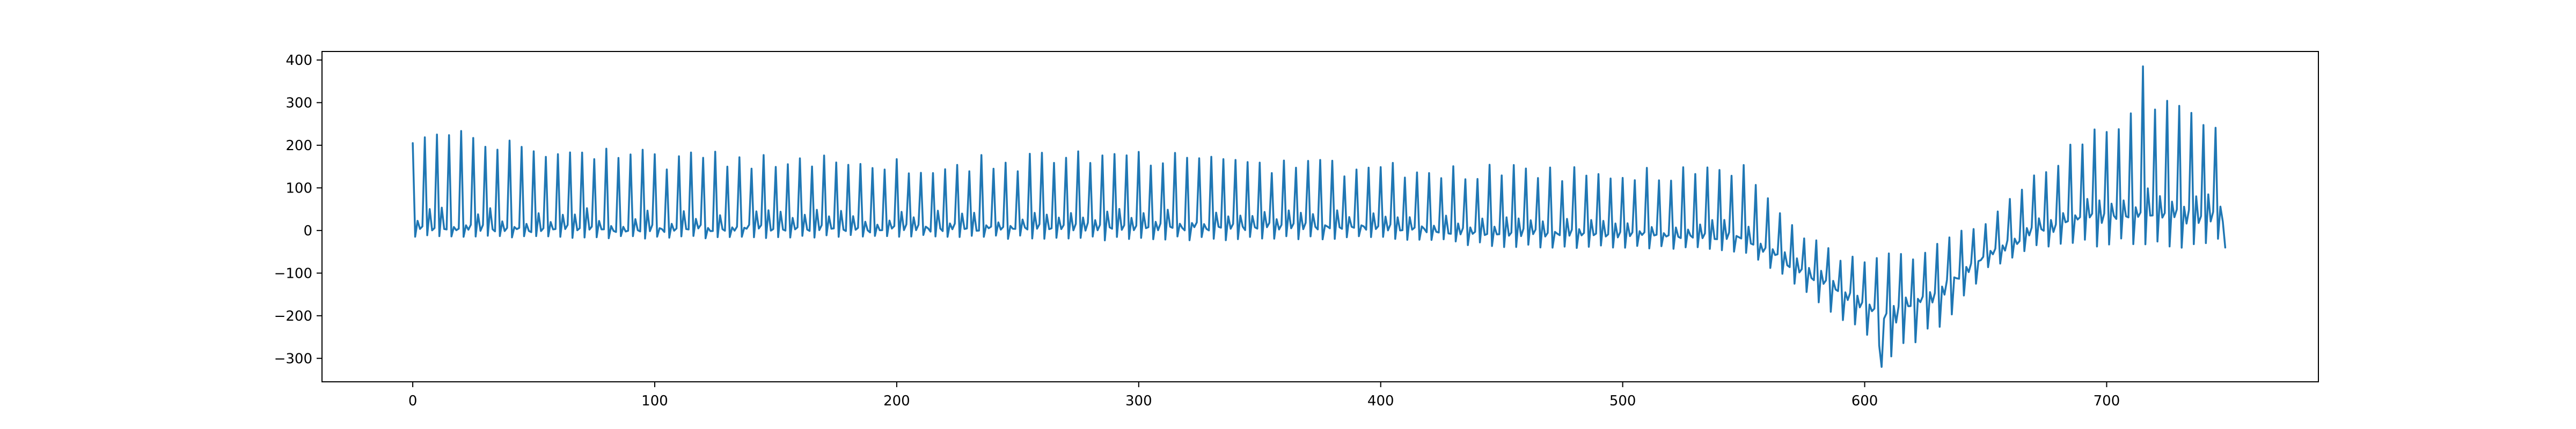 The width and height of the screenshot is (2576, 429). Describe the element at coordinates (307, 231) in the screenshot. I see `y-tick-label: 0` at that location.